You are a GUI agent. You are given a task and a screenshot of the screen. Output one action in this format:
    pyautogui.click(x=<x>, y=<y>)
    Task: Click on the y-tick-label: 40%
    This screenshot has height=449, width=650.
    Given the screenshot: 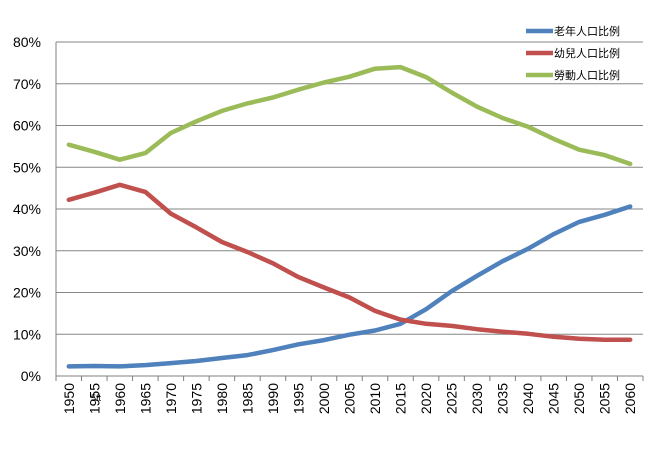 What is the action you would take?
    pyautogui.click(x=27, y=209)
    